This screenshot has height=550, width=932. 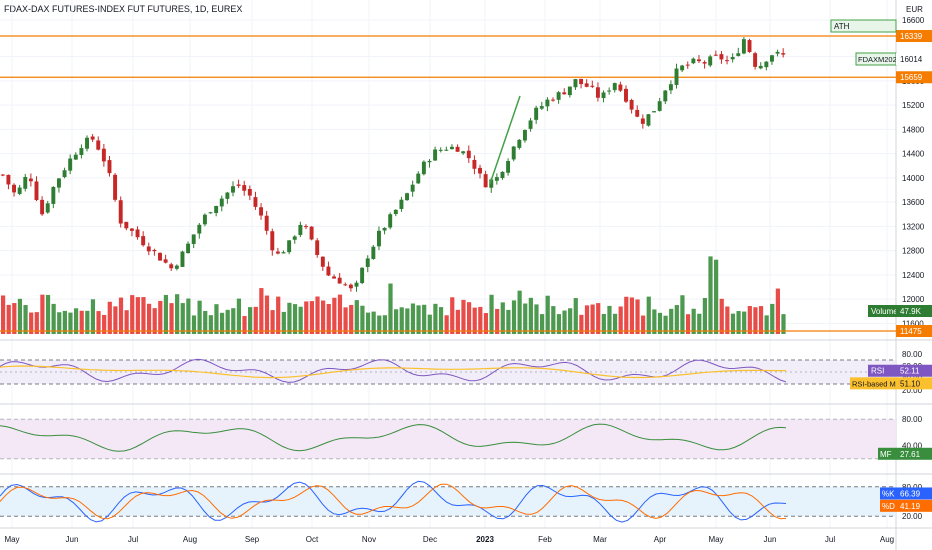 What do you see at coordinates (448, 501) in the screenshot?
I see `stoch-band` at bounding box center [448, 501].